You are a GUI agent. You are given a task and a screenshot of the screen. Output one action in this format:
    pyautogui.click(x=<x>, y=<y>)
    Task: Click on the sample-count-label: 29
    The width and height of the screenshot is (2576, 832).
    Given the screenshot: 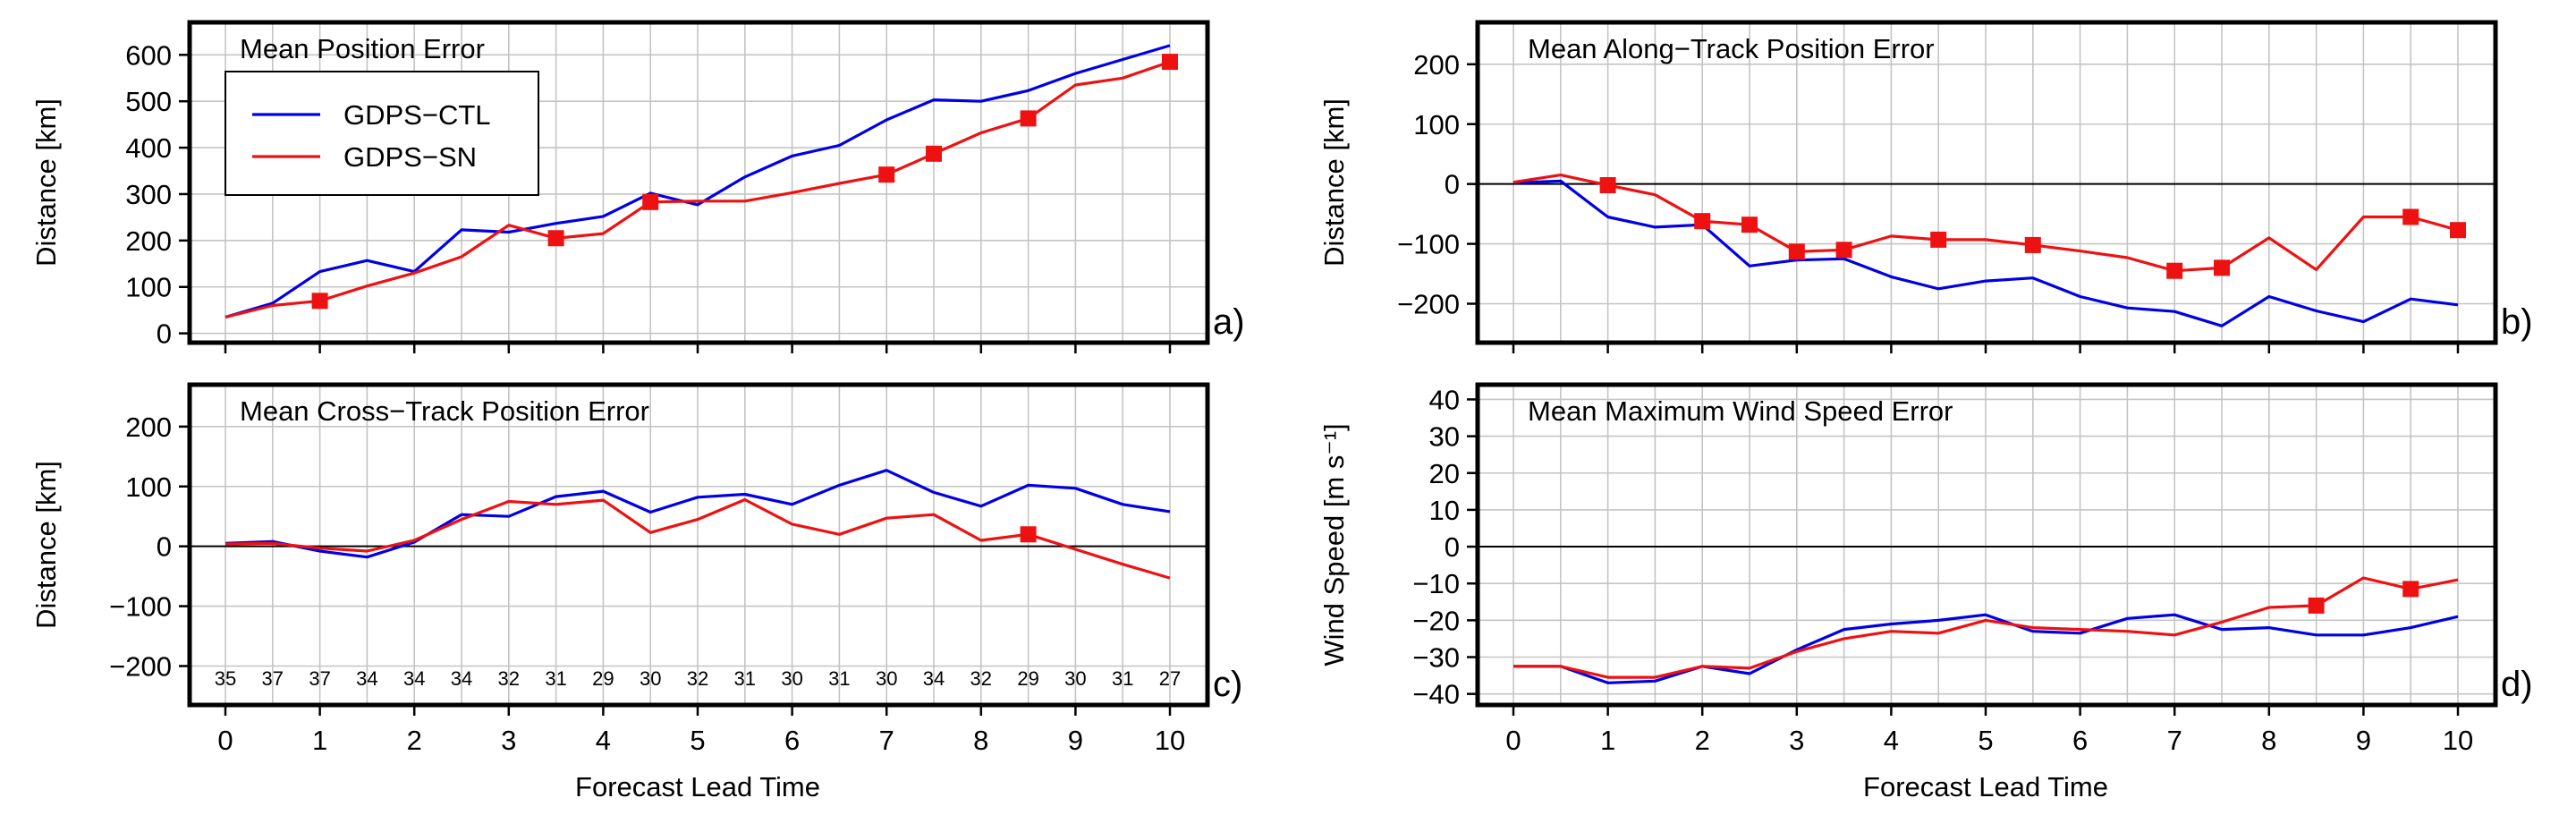 What is the action you would take?
    pyautogui.click(x=1027, y=678)
    